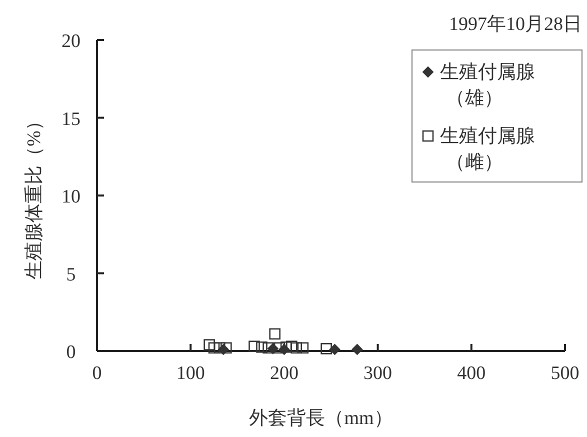 The width and height of the screenshot is (587, 437). Describe the element at coordinates (487, 149) in the screenshot. I see `legend-label: 生殖付属腺（雌）` at that location.